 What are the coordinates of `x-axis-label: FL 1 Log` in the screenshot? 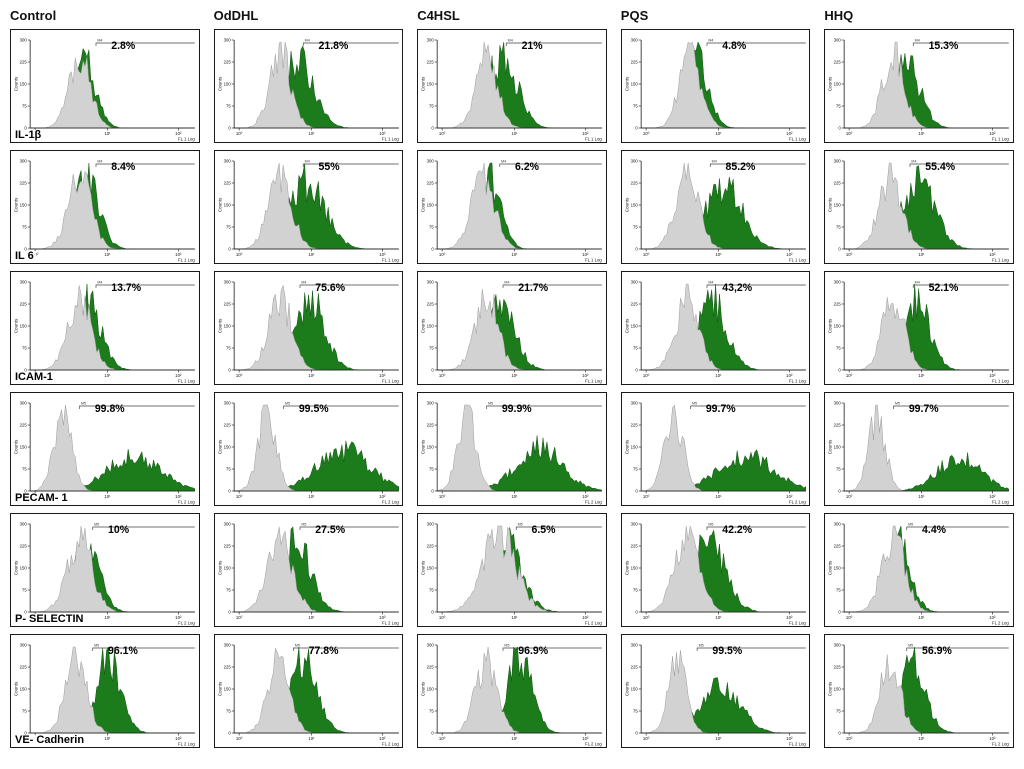 It's located at (593, 380).